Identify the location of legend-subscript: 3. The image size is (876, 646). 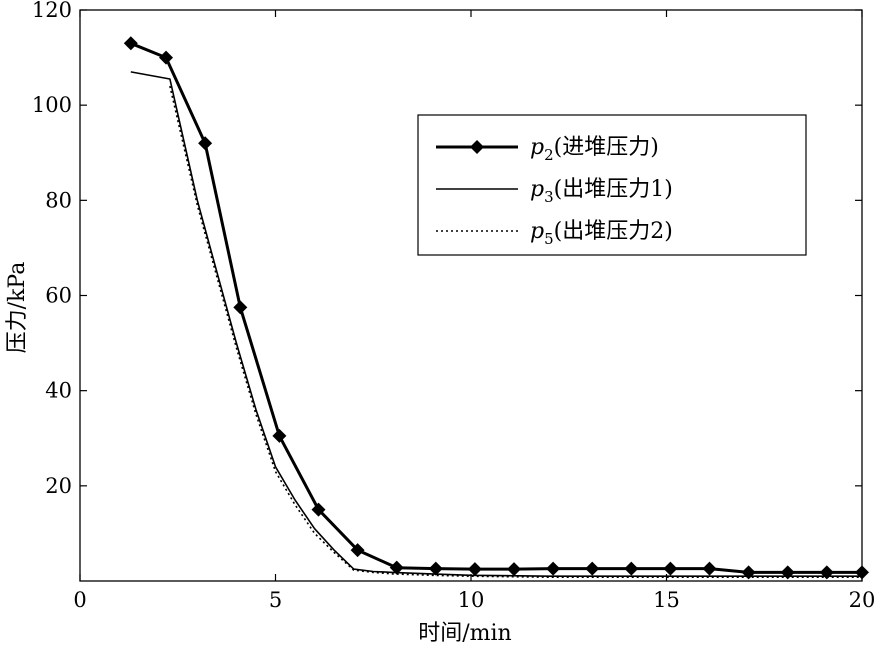
(549, 197).